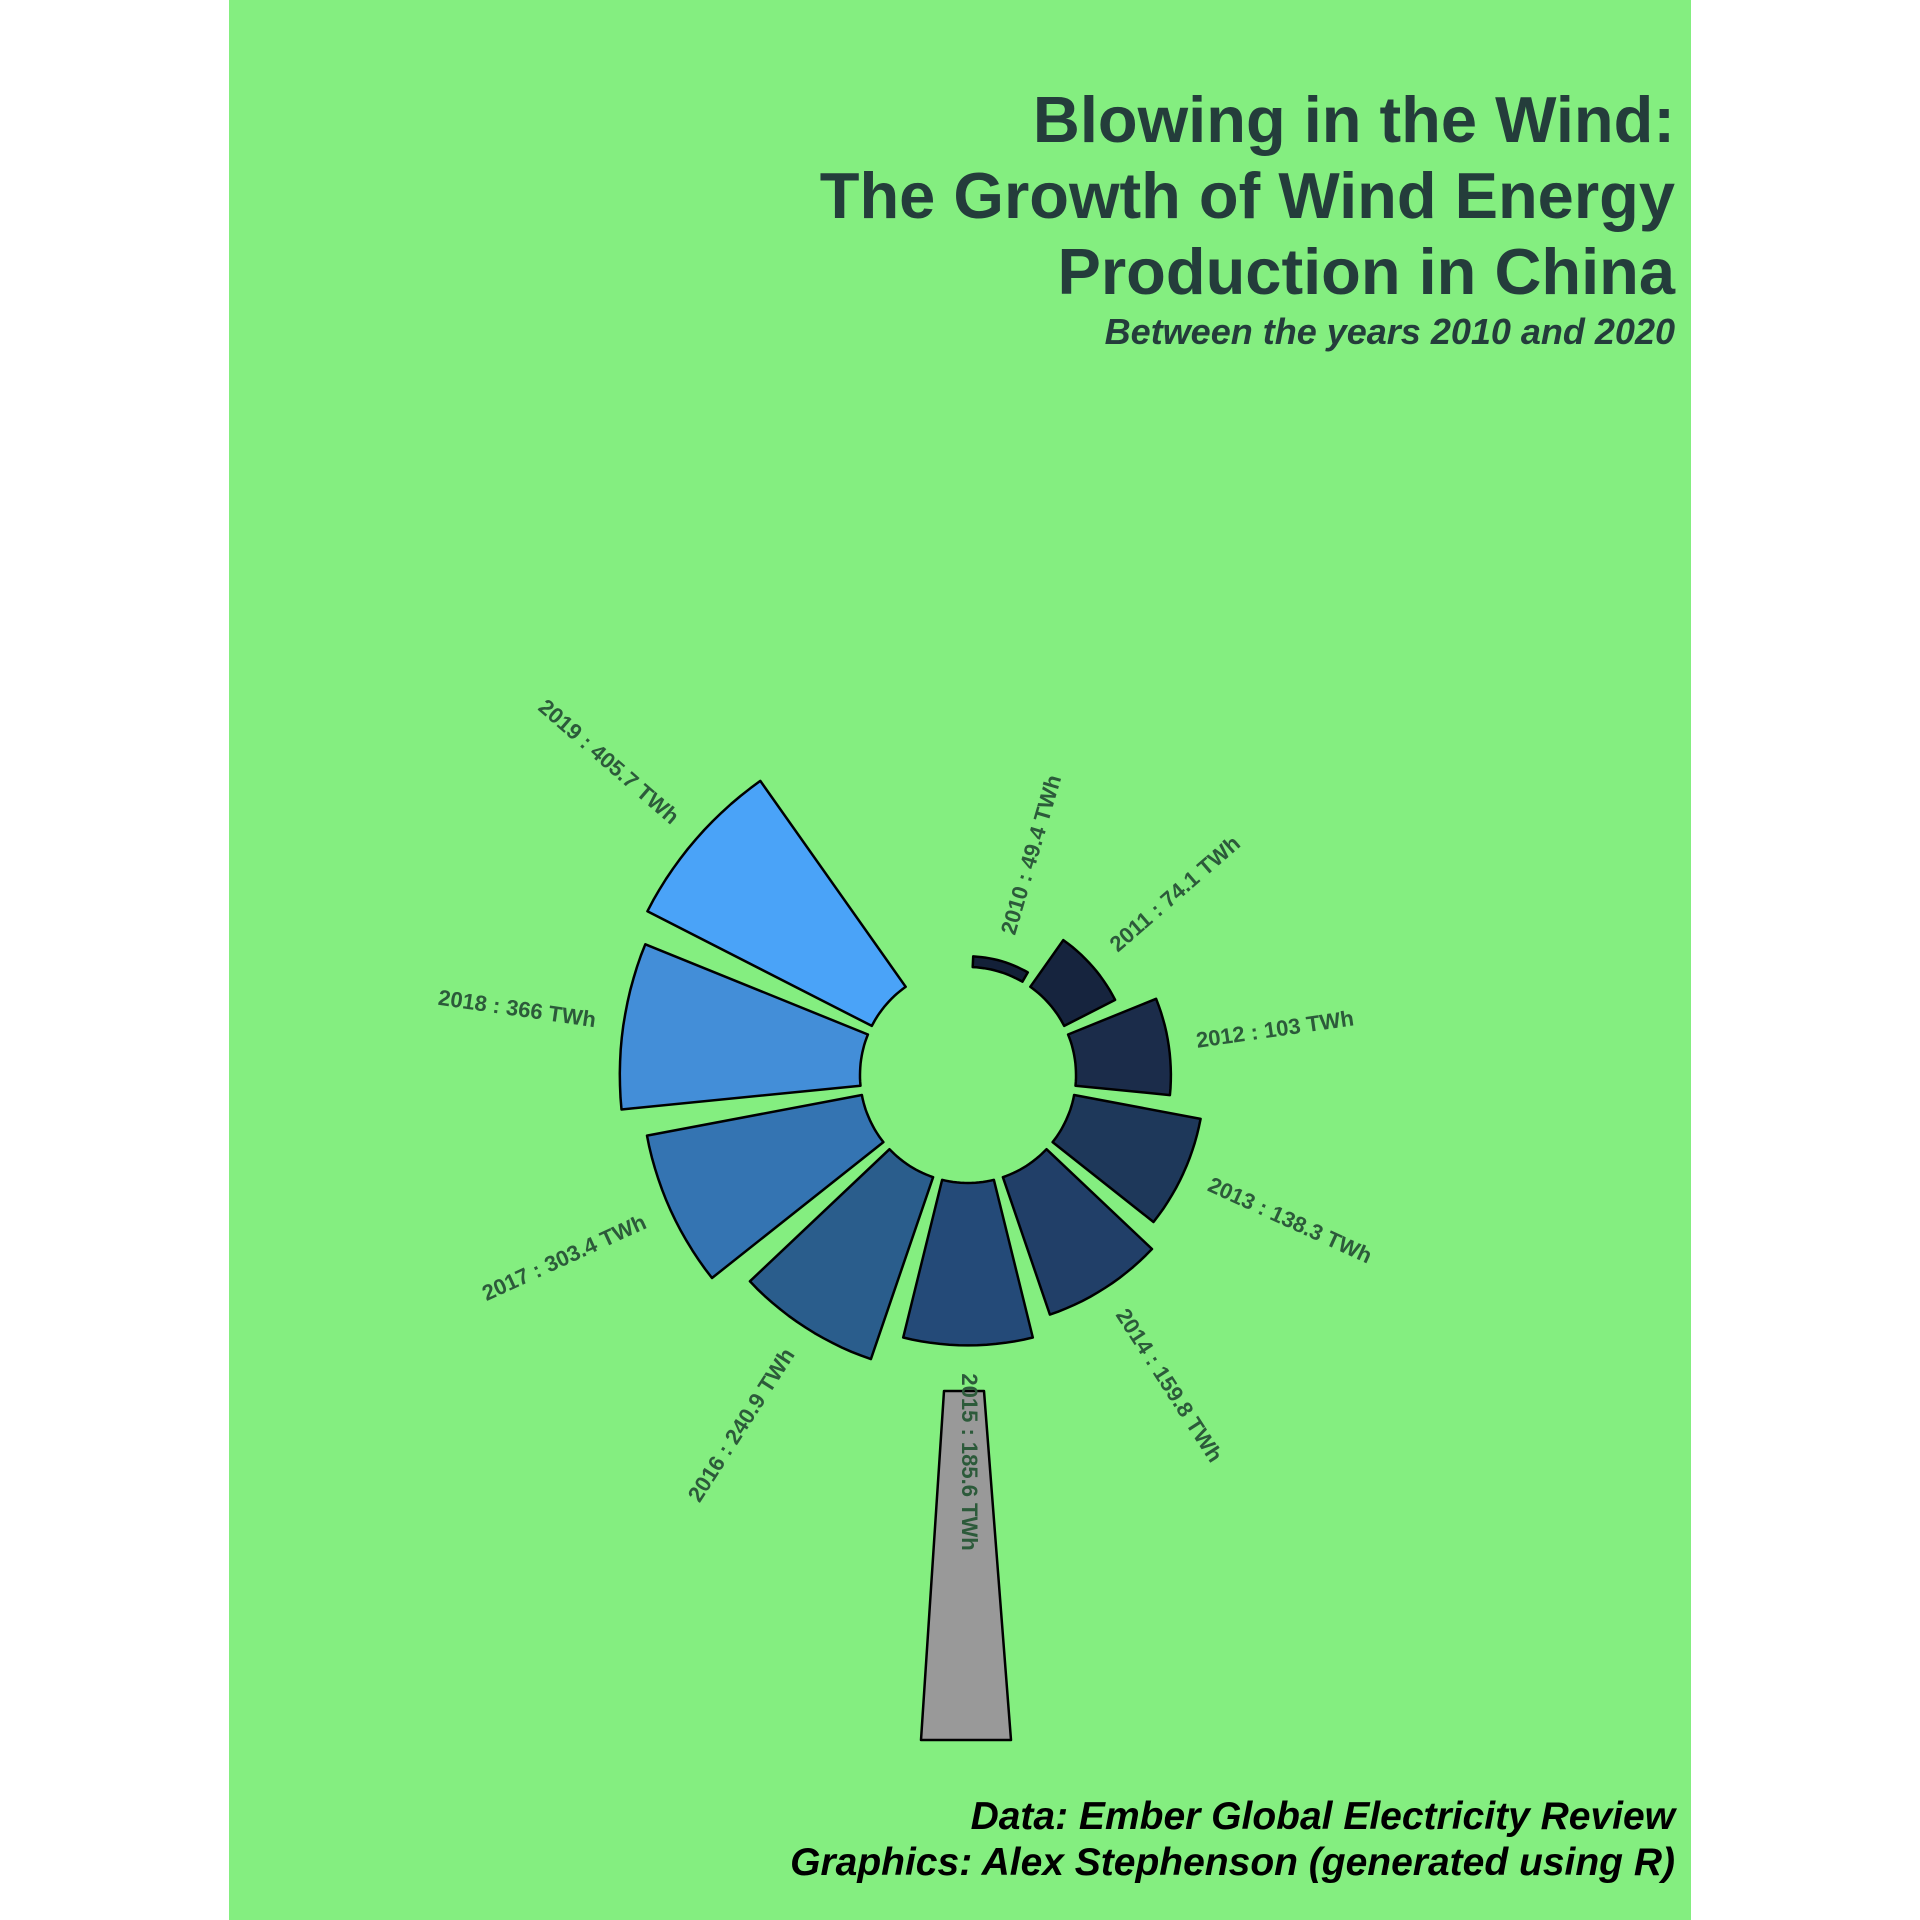 Image resolution: width=1920 pixels, height=1920 pixels. What do you see at coordinates (1389, 331) in the screenshot?
I see `chart-subtitle: Between the years 2010 and 2020` at bounding box center [1389, 331].